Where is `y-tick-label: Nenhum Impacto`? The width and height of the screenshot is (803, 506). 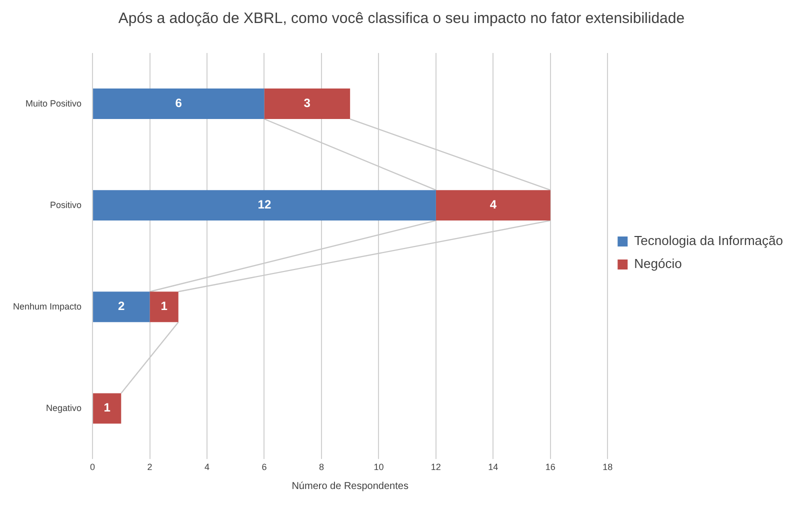 y-tick-label: Nenhum Impacto is located at coordinates (47, 306).